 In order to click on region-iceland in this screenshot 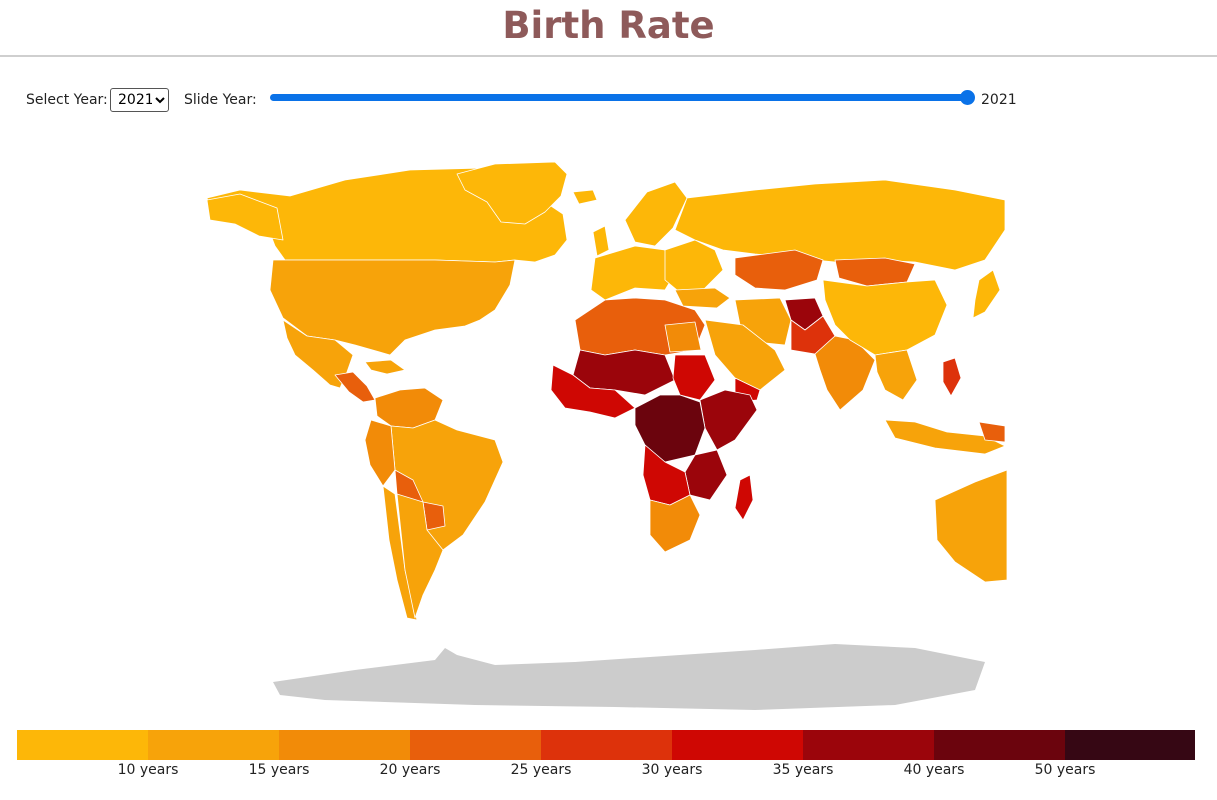, I will do `click(585, 197)`.